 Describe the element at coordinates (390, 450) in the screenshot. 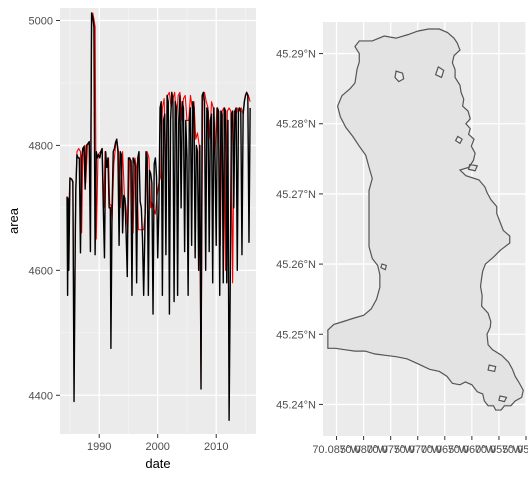

I see `map-x-tick-label: 70.075°W` at that location.